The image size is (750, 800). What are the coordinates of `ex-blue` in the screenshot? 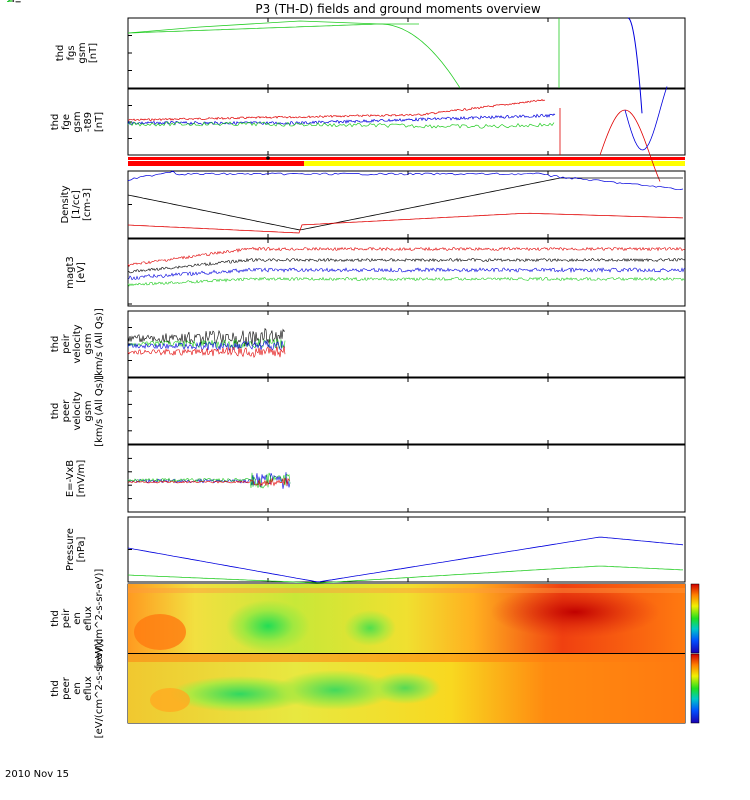 It's located at (209, 480).